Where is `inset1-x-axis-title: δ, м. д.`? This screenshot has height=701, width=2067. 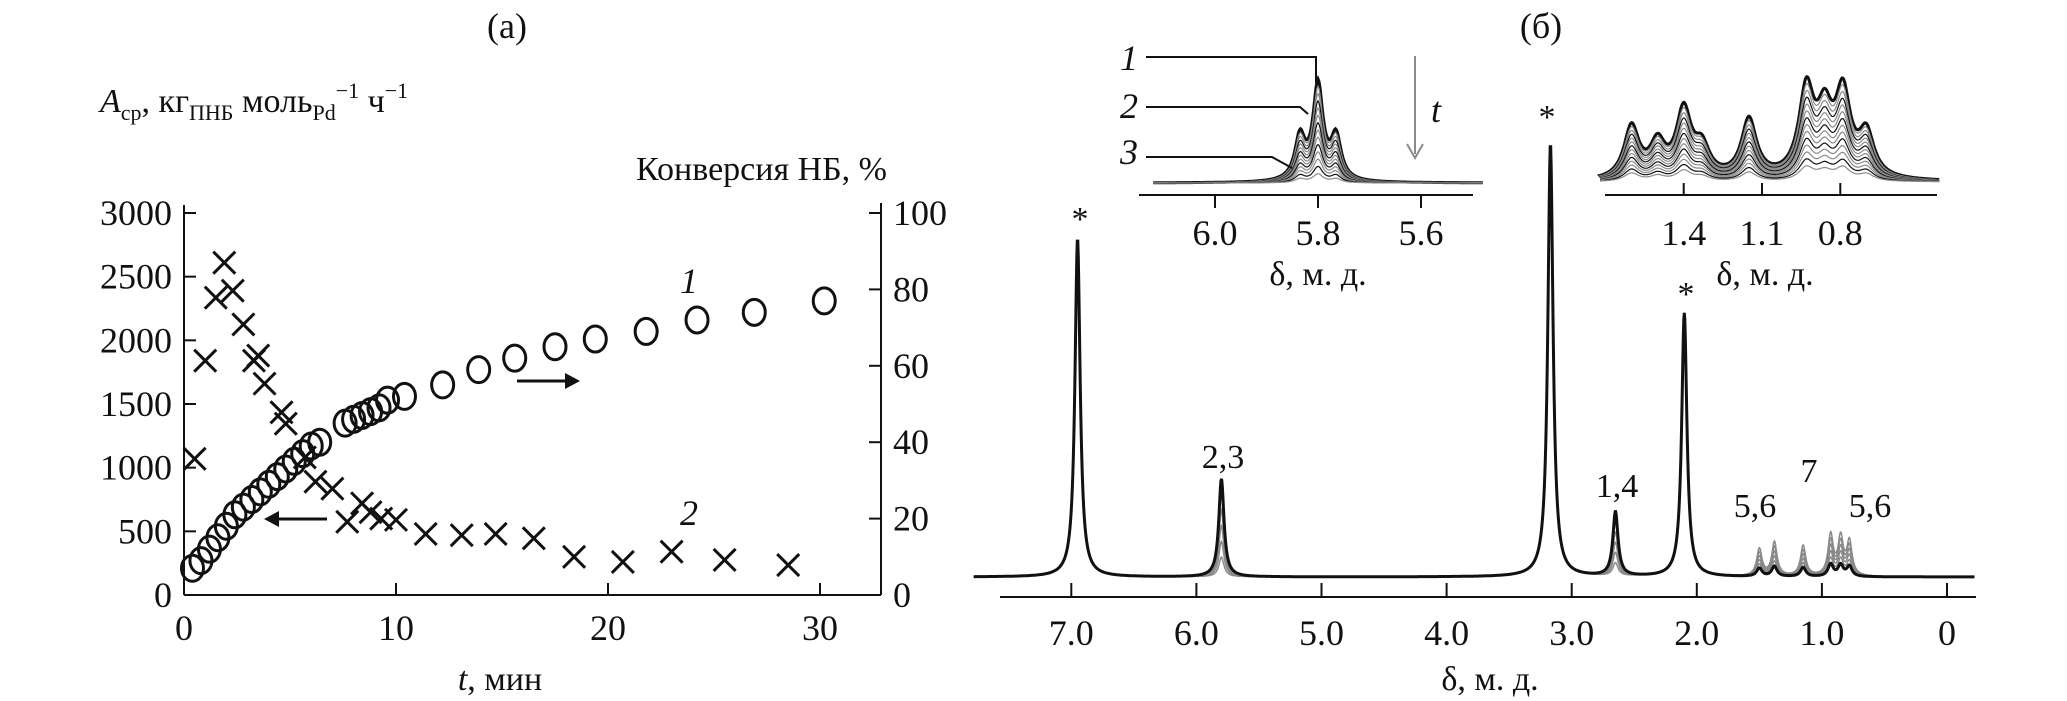 inset1-x-axis-title: δ, м. д. is located at coordinates (1317, 274).